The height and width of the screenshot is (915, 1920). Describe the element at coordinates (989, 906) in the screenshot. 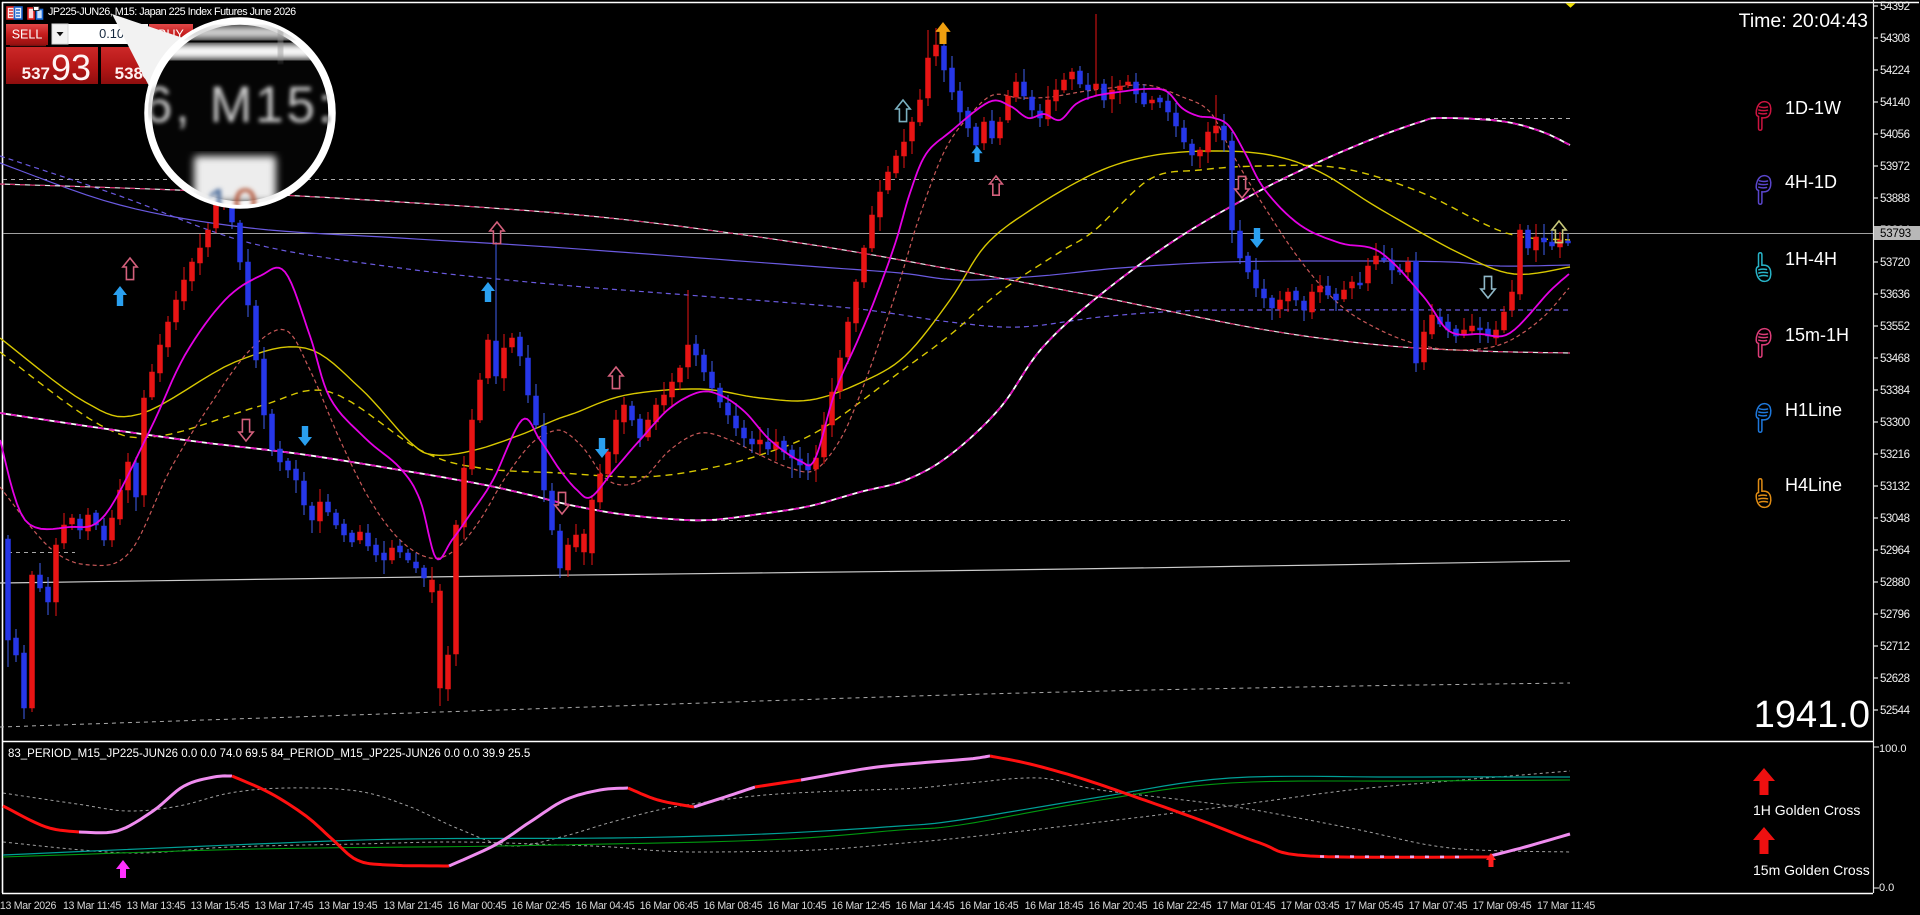

I see `svg-text: 16 Mar 16:45` at that location.